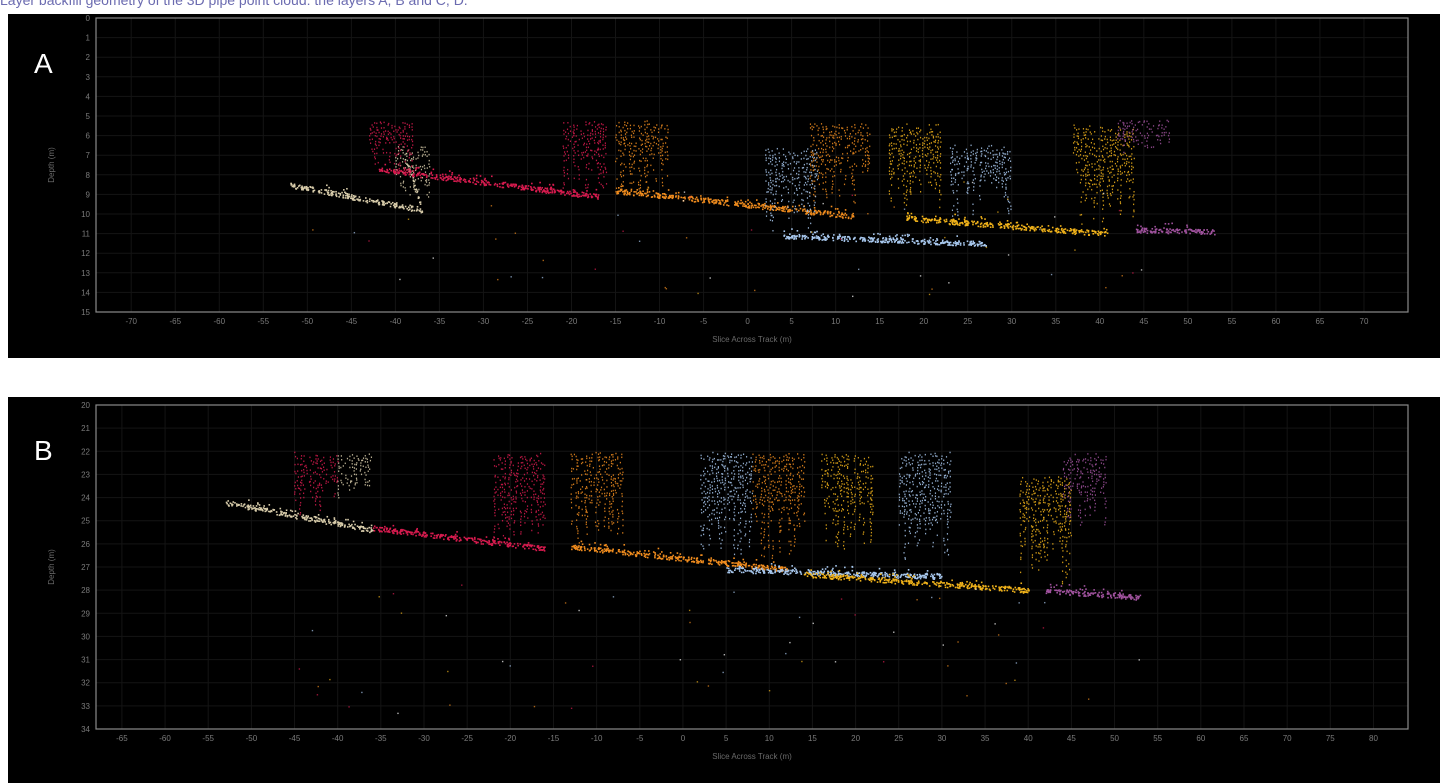  Describe the element at coordinates (941, 738) in the screenshot. I see `x-tick-label: 30` at that location.